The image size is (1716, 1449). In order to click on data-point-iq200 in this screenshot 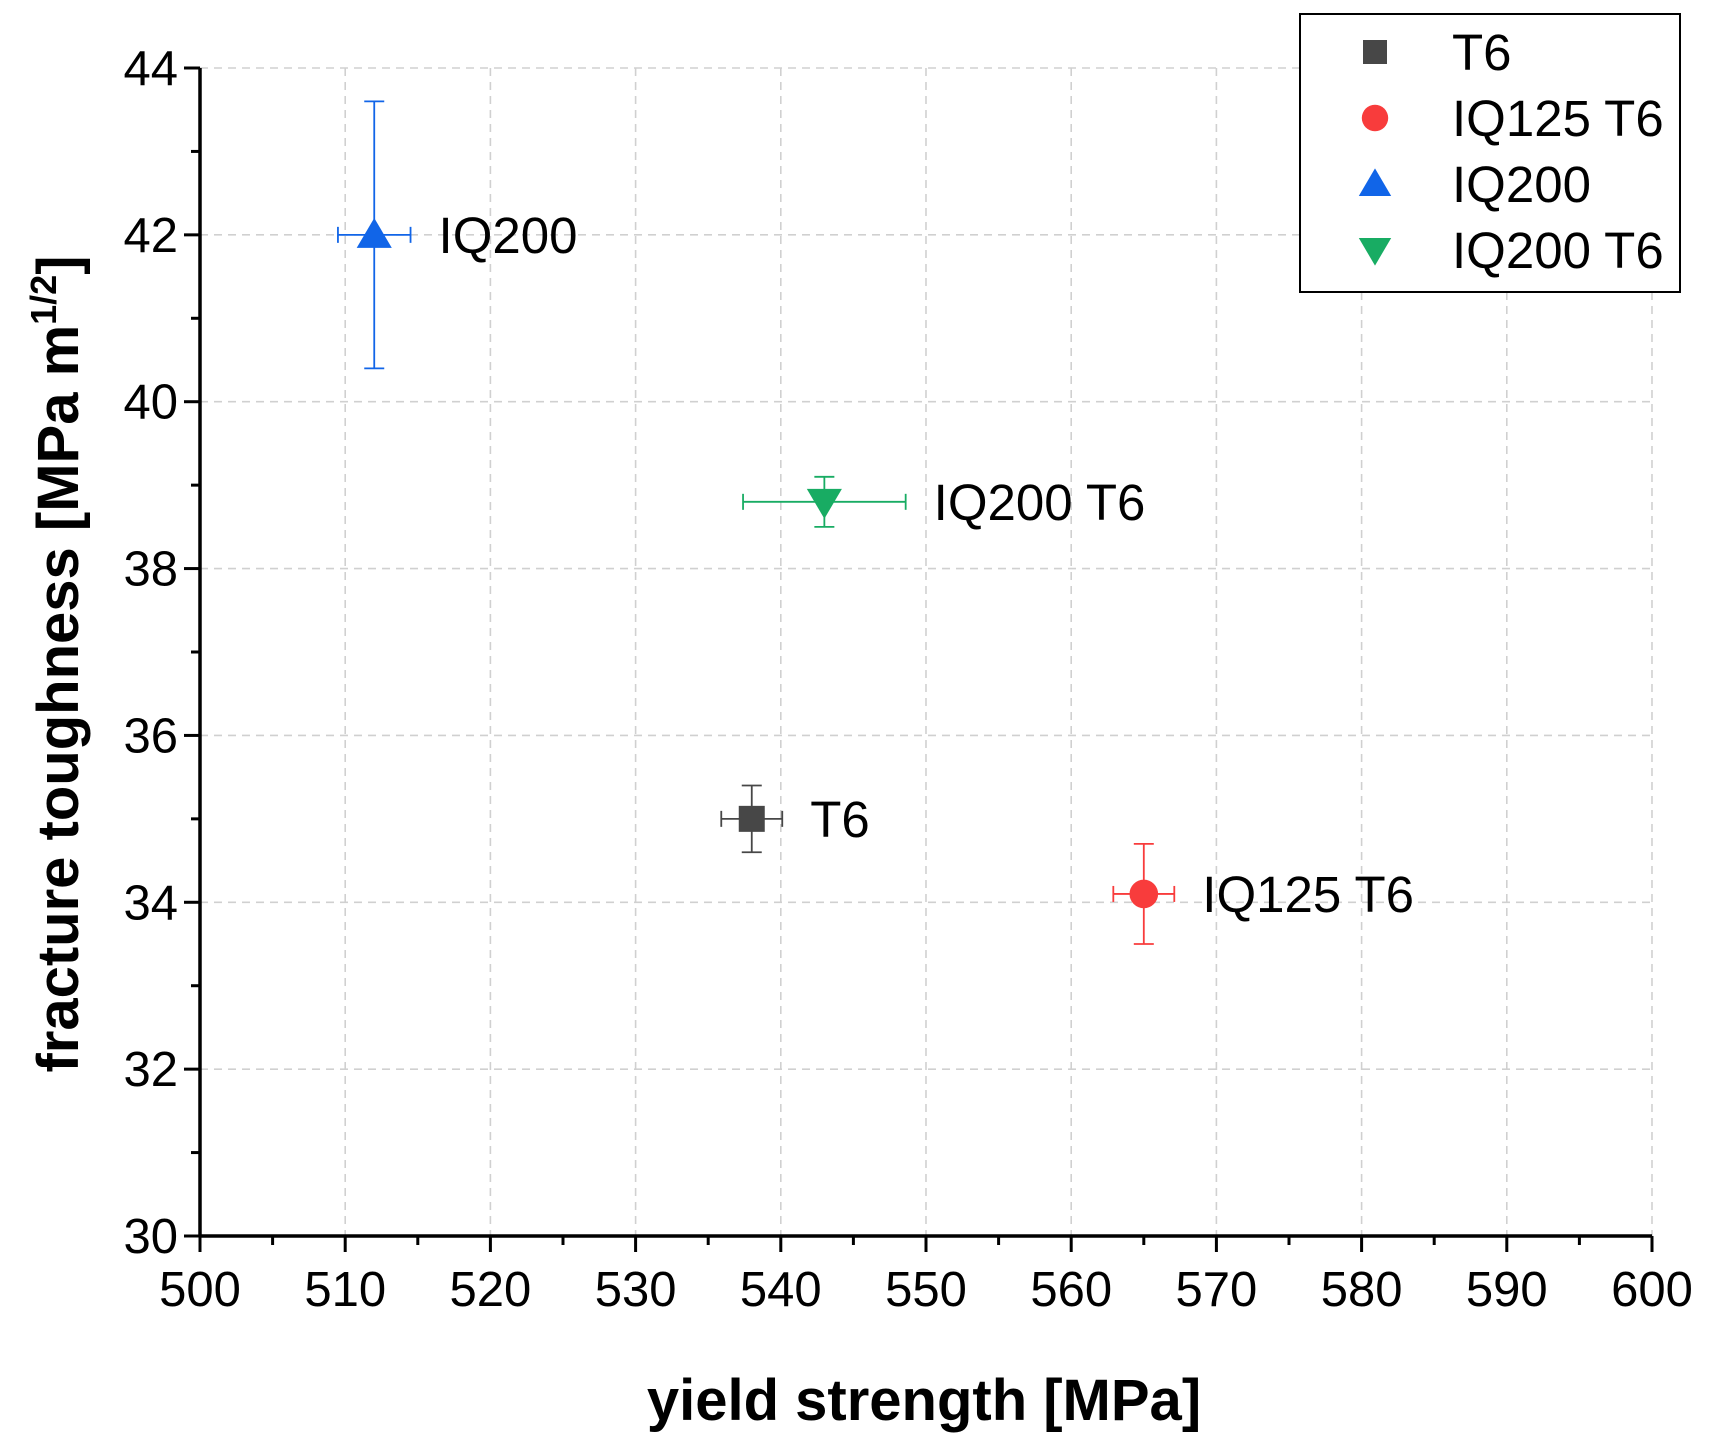, I will do `click(374, 232)`.